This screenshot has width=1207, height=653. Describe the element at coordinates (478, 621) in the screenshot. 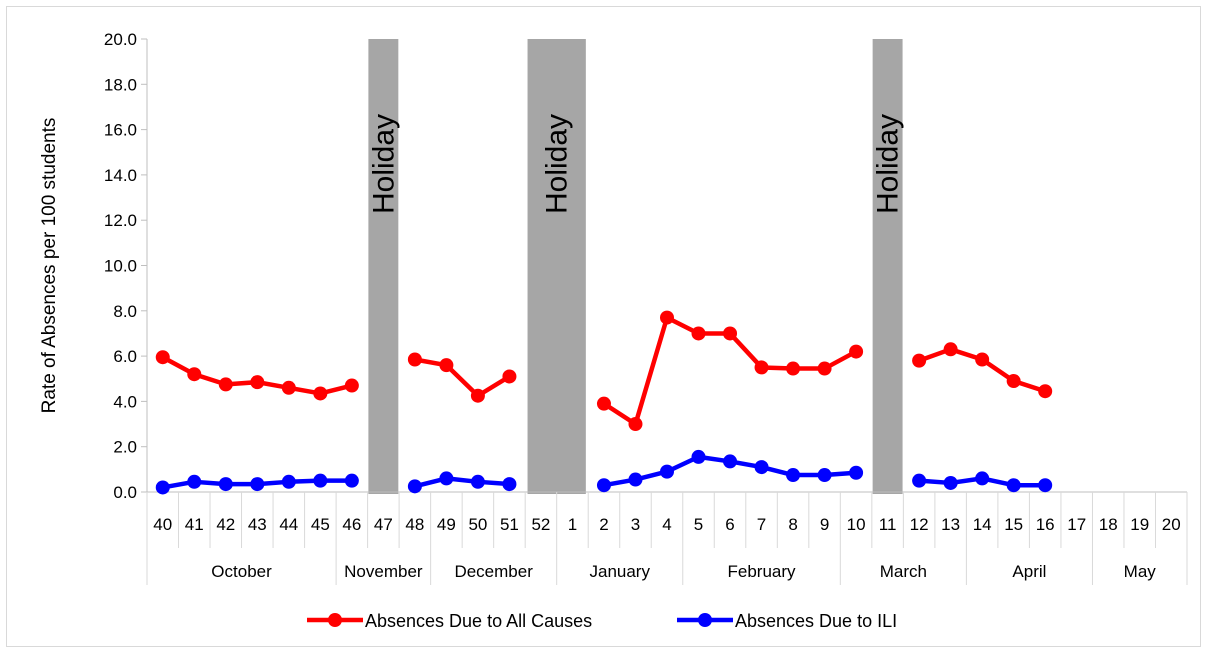

I see `legend-label: Absences Due to All Causes` at that location.